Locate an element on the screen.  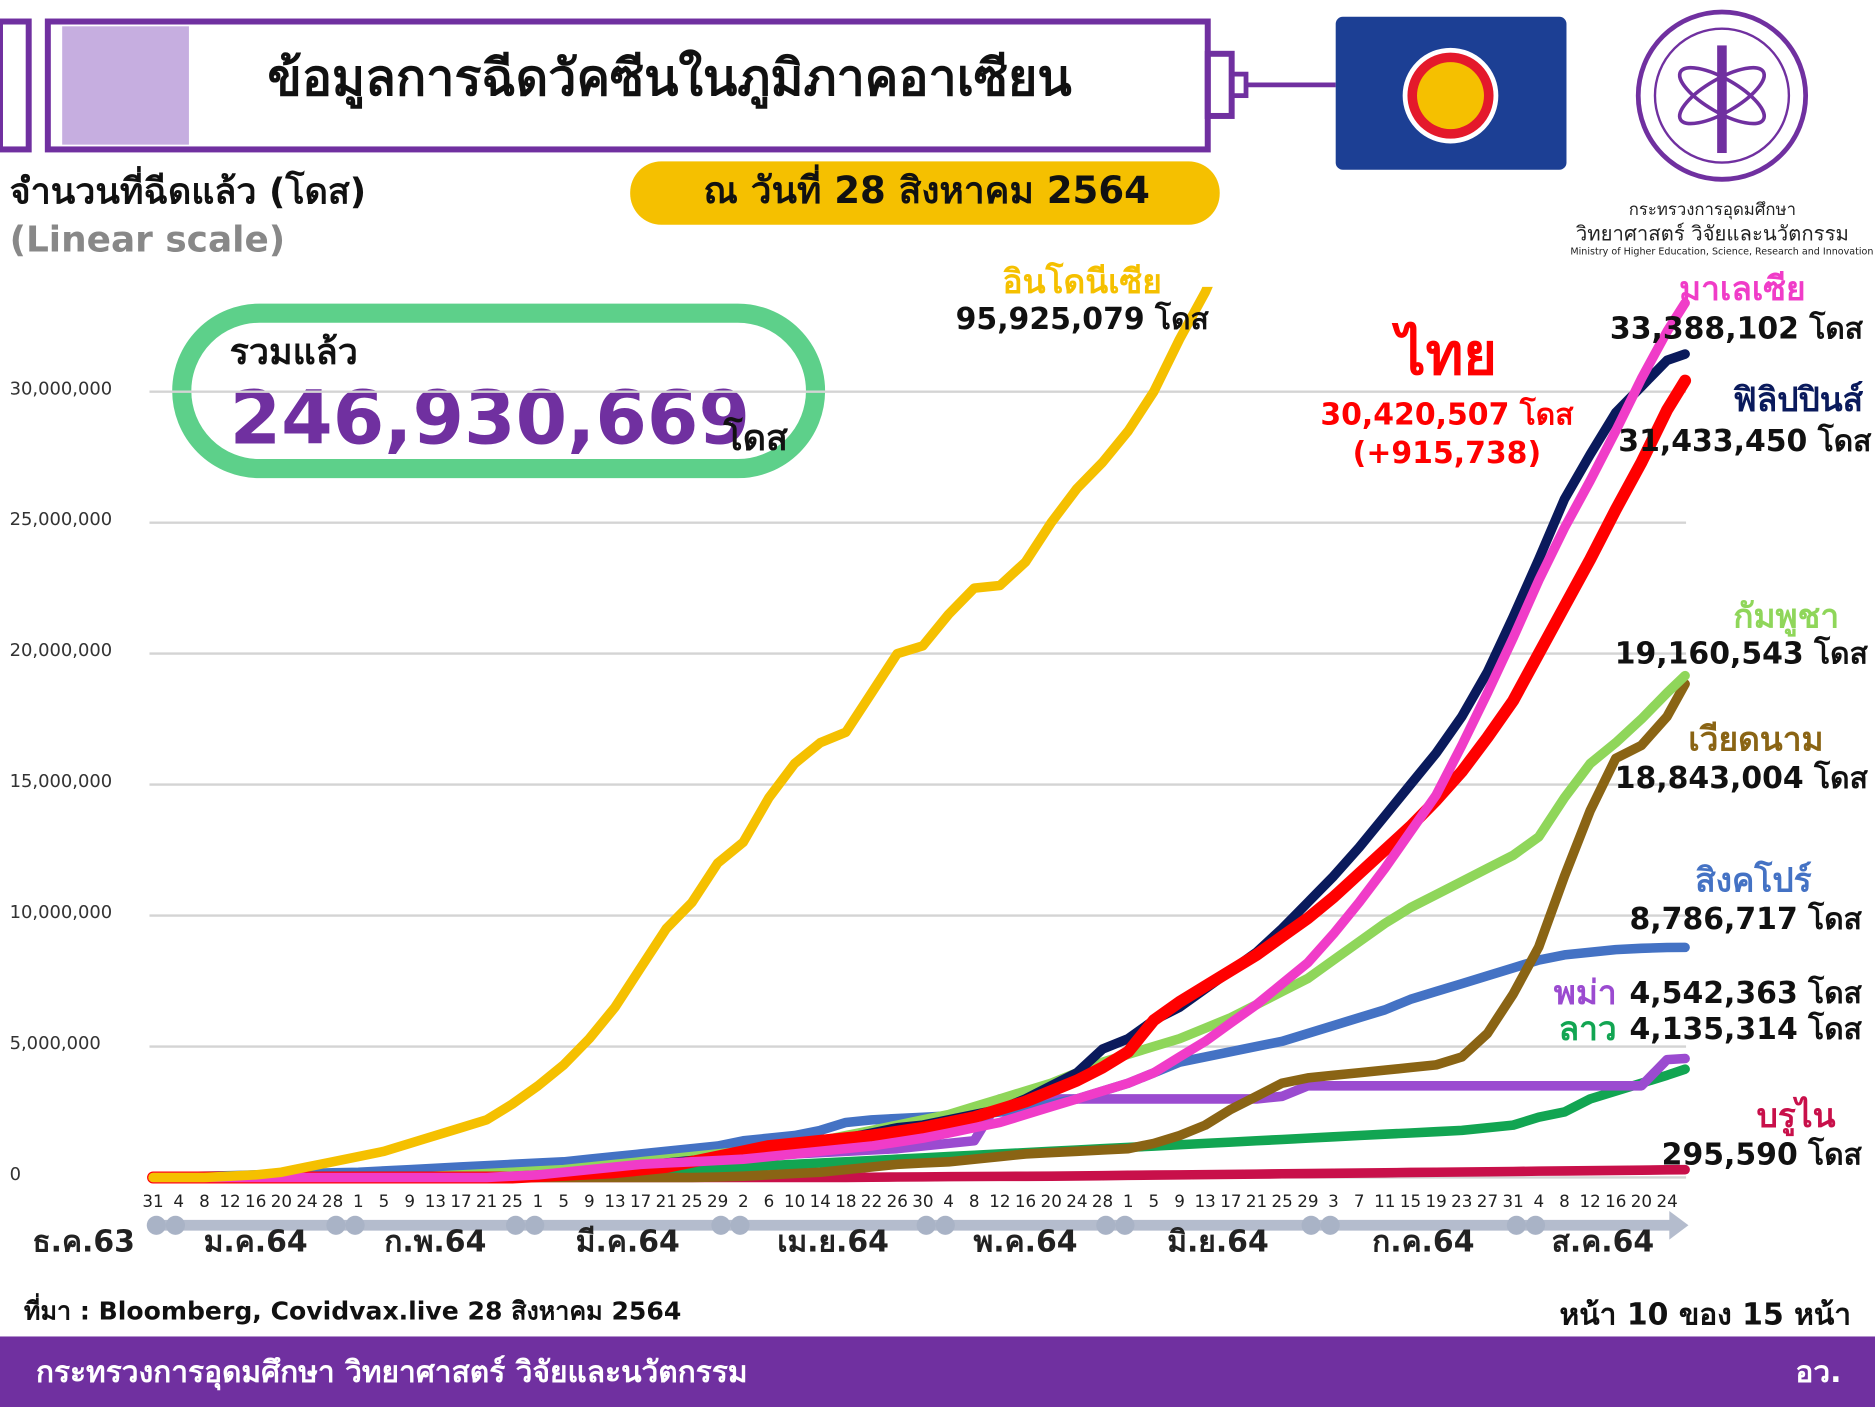
footer-band is located at coordinates (937, 1371).